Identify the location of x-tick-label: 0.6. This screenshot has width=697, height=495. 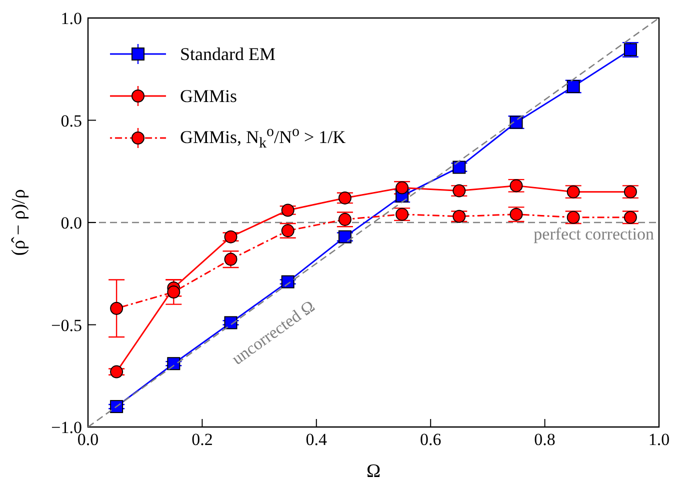
(431, 440).